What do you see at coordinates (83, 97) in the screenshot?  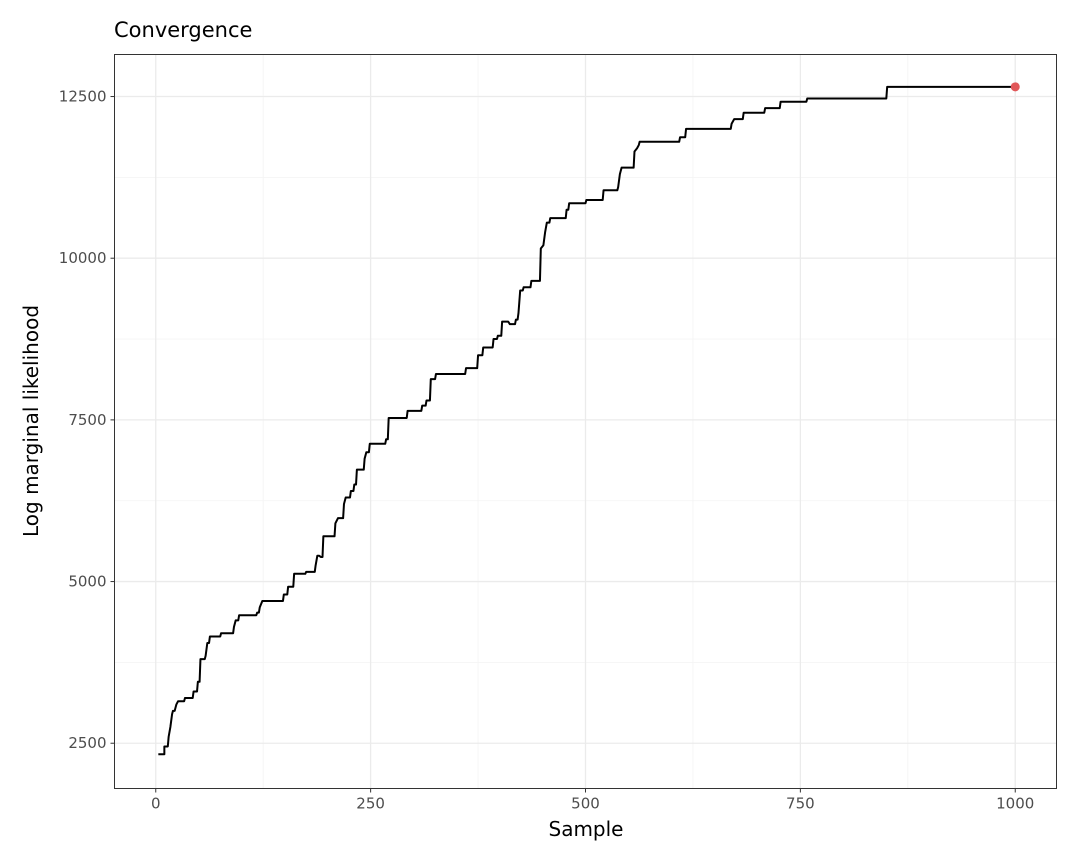 I see `y-tick-label: 12500` at bounding box center [83, 97].